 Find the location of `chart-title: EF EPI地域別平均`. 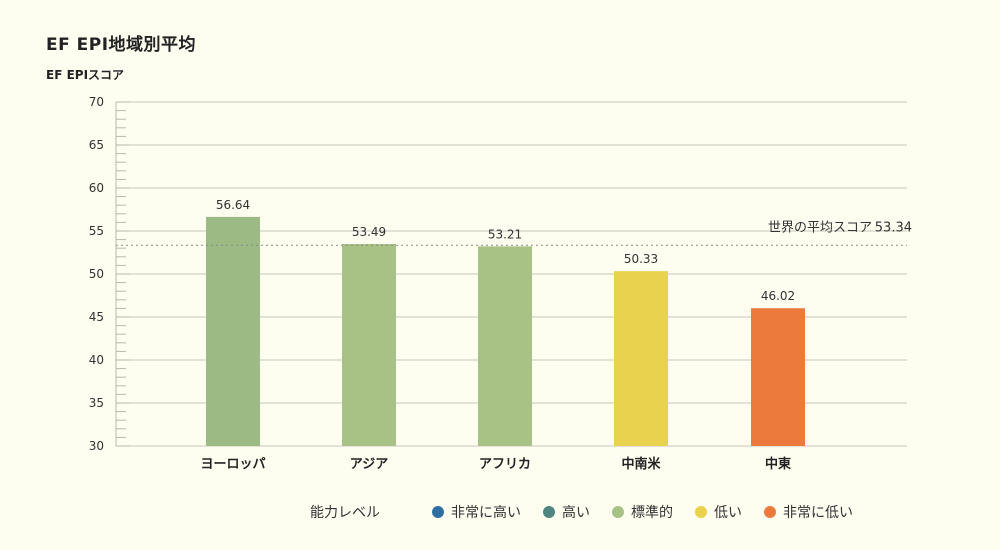

chart-title: EF EPI地域別平均 is located at coordinates (121, 45).